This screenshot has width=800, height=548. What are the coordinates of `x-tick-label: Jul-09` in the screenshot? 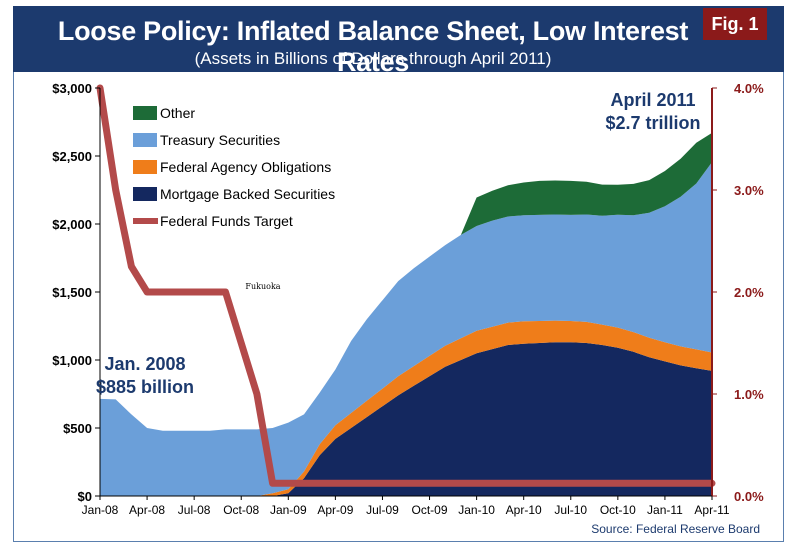 It's located at (382, 510).